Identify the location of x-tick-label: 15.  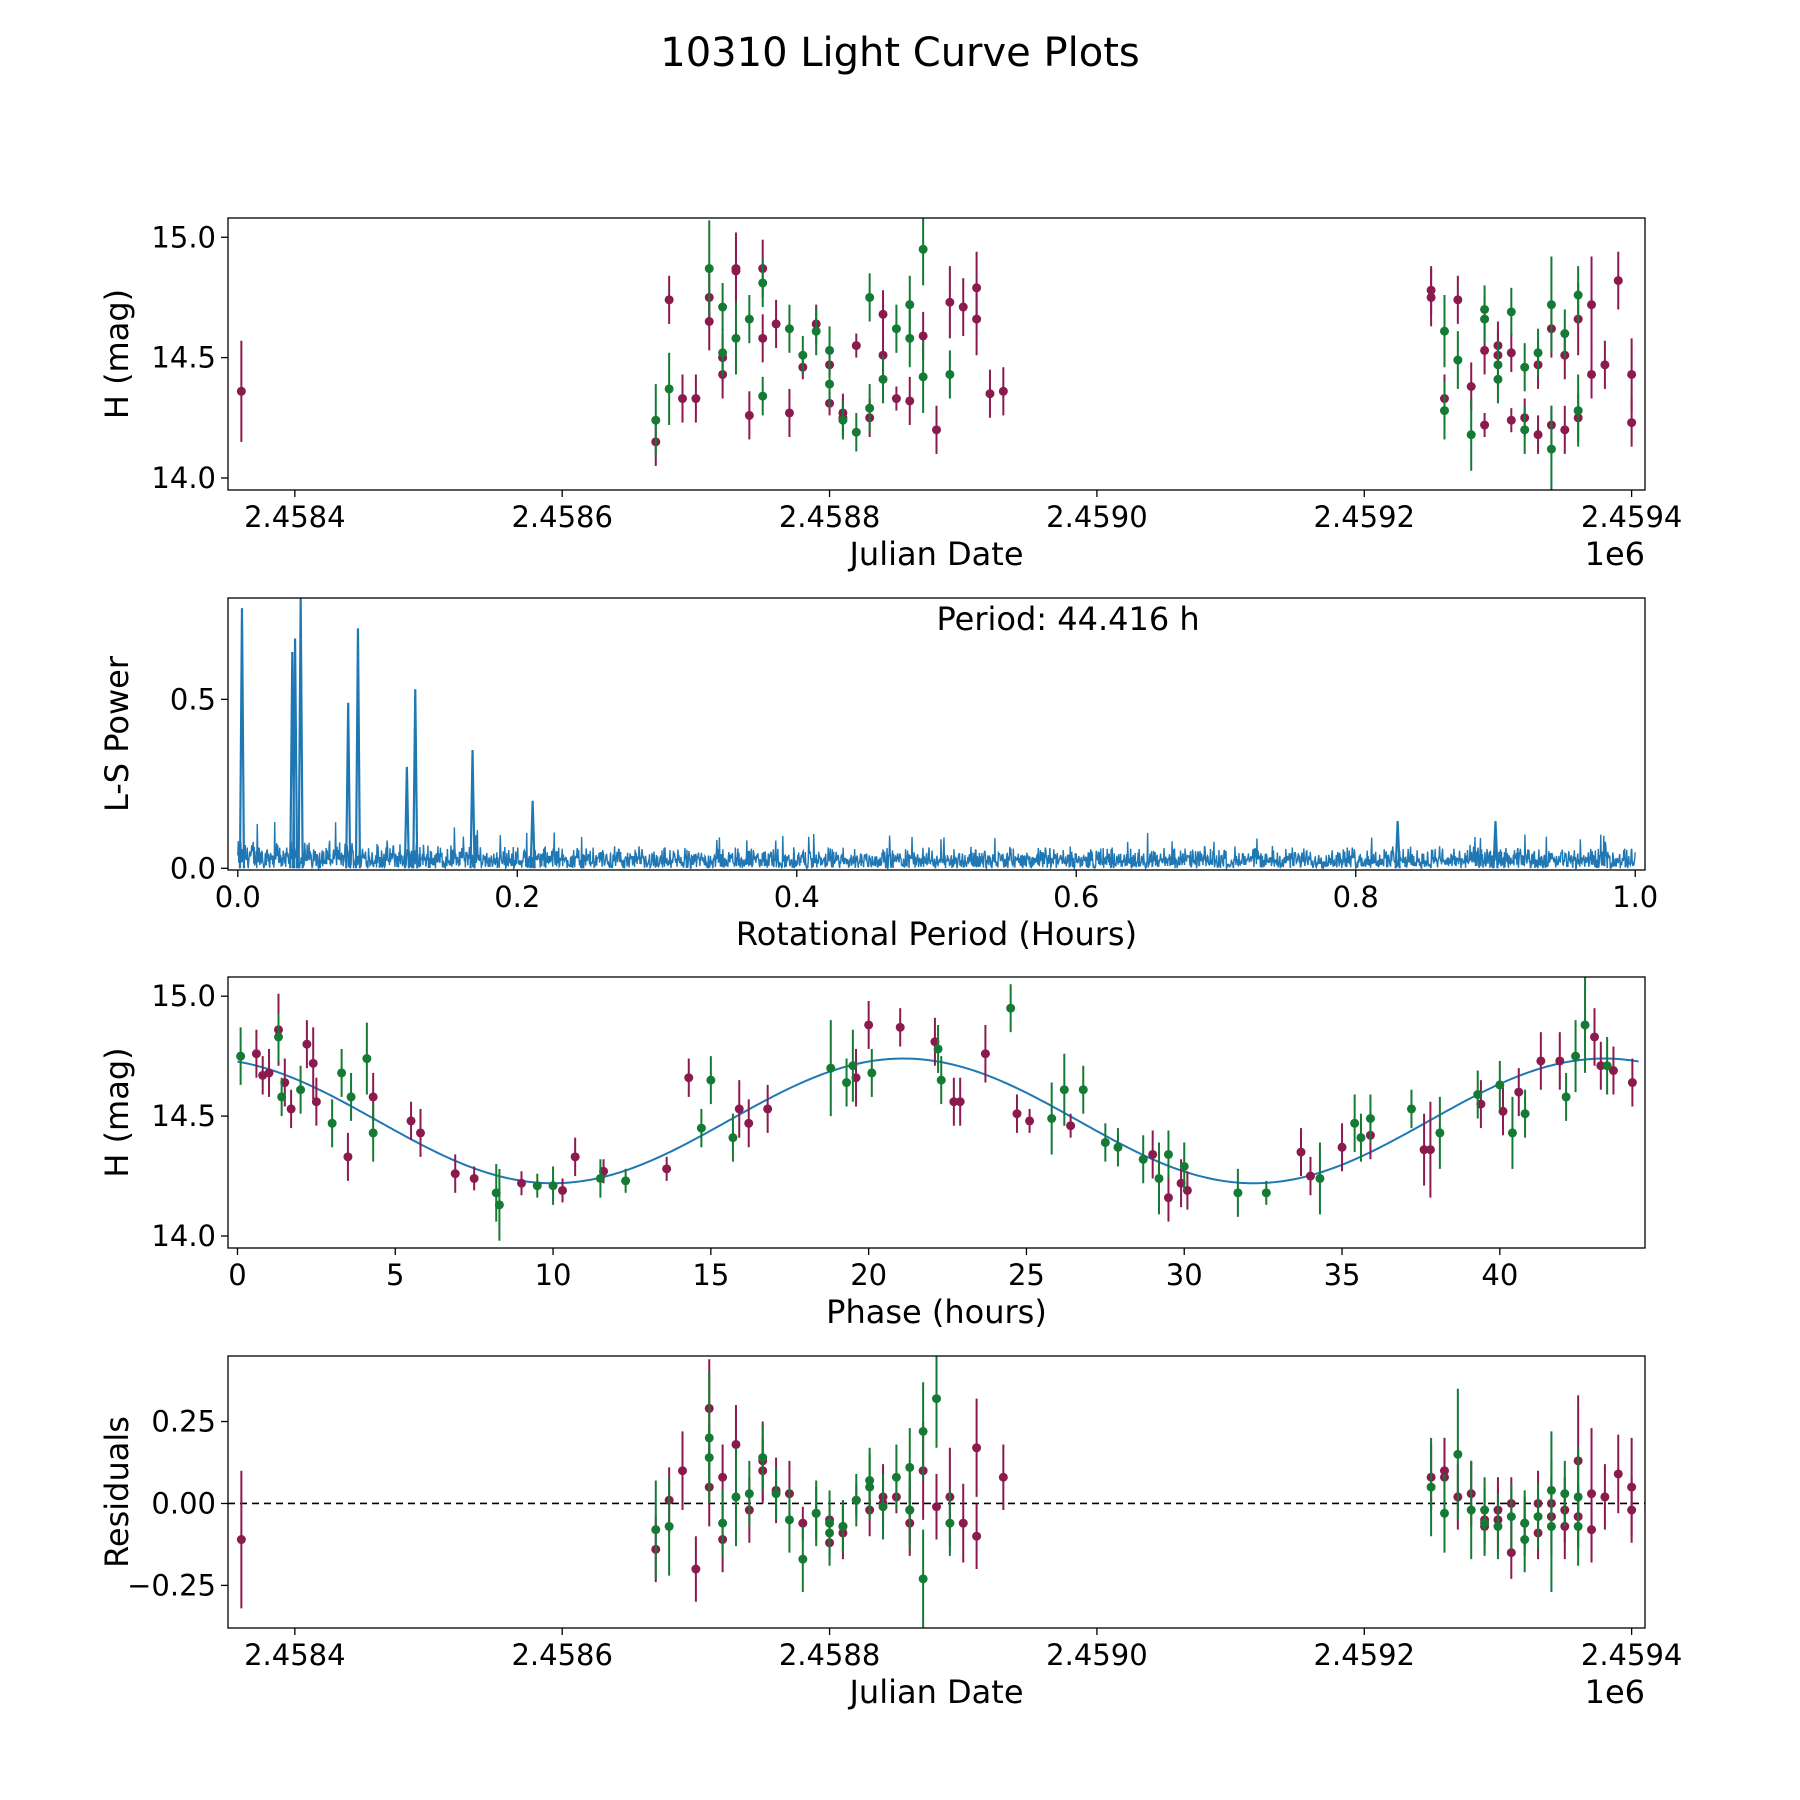
(710, 1275).